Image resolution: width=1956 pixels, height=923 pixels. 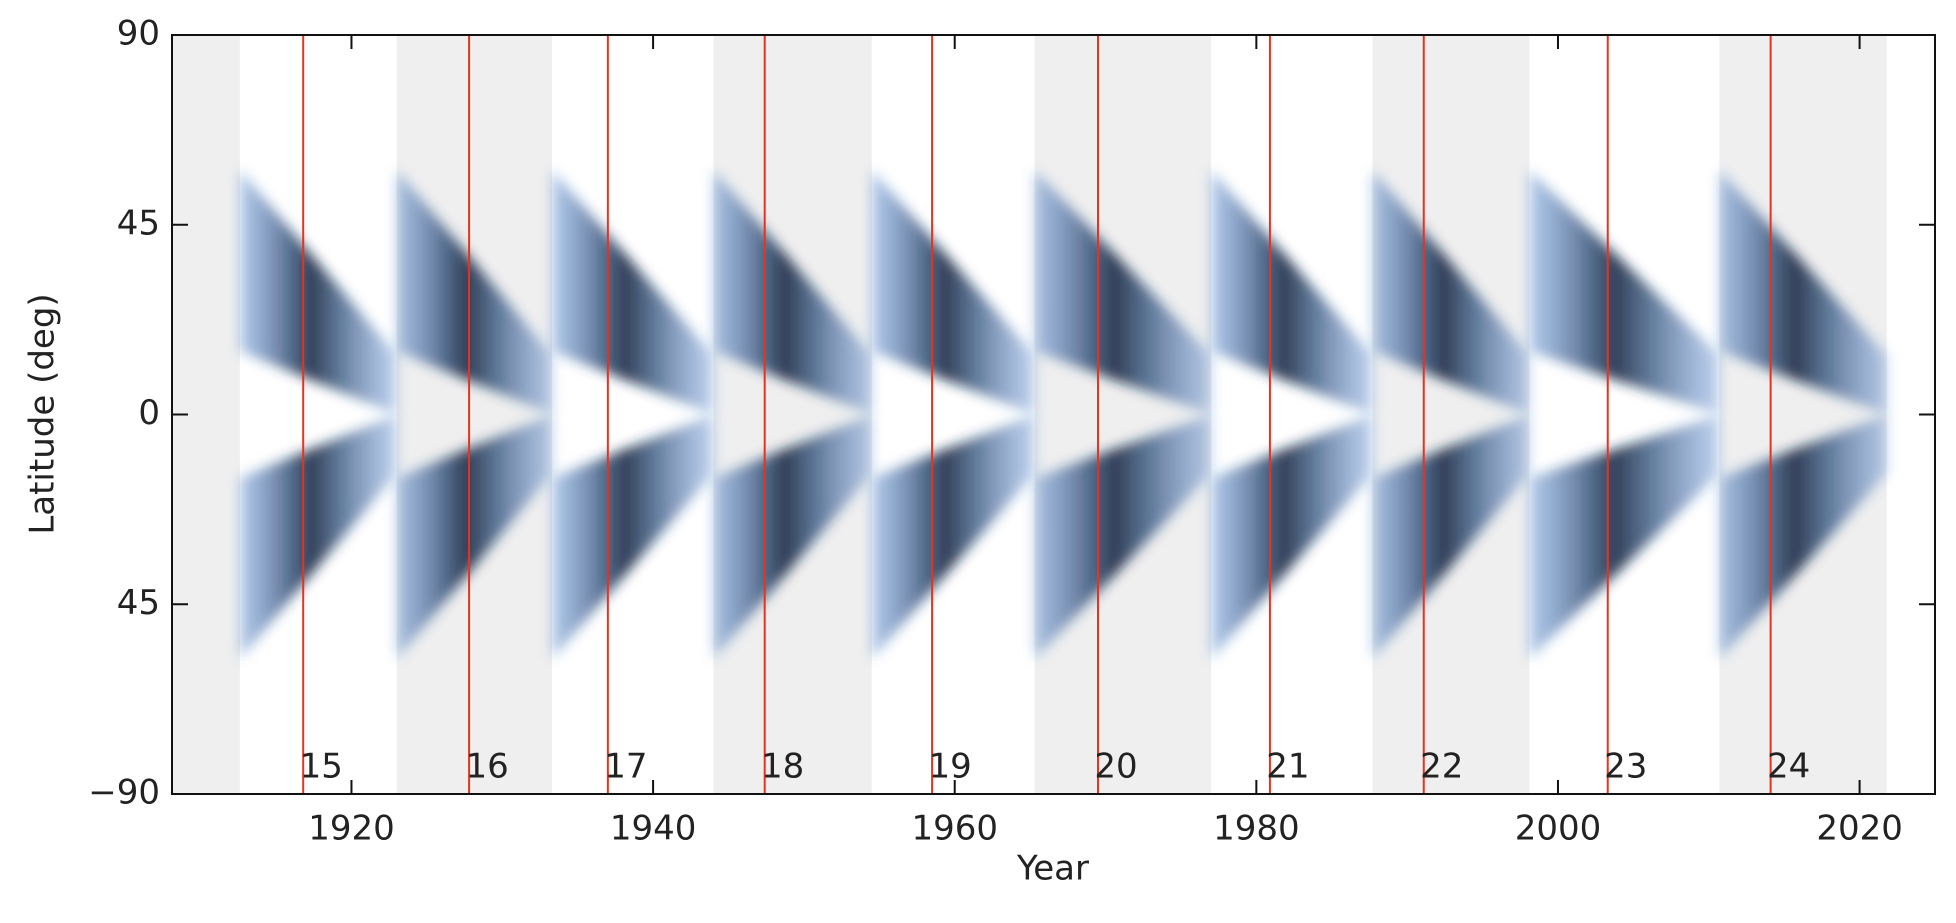 What do you see at coordinates (949, 767) in the screenshot?
I see `cycle-label: 19` at bounding box center [949, 767].